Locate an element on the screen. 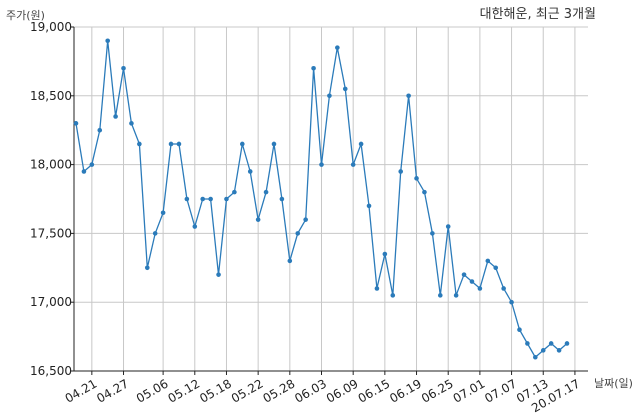 The height and width of the screenshot is (414, 640). y-tick-label: 18,000 is located at coordinates (51, 165).